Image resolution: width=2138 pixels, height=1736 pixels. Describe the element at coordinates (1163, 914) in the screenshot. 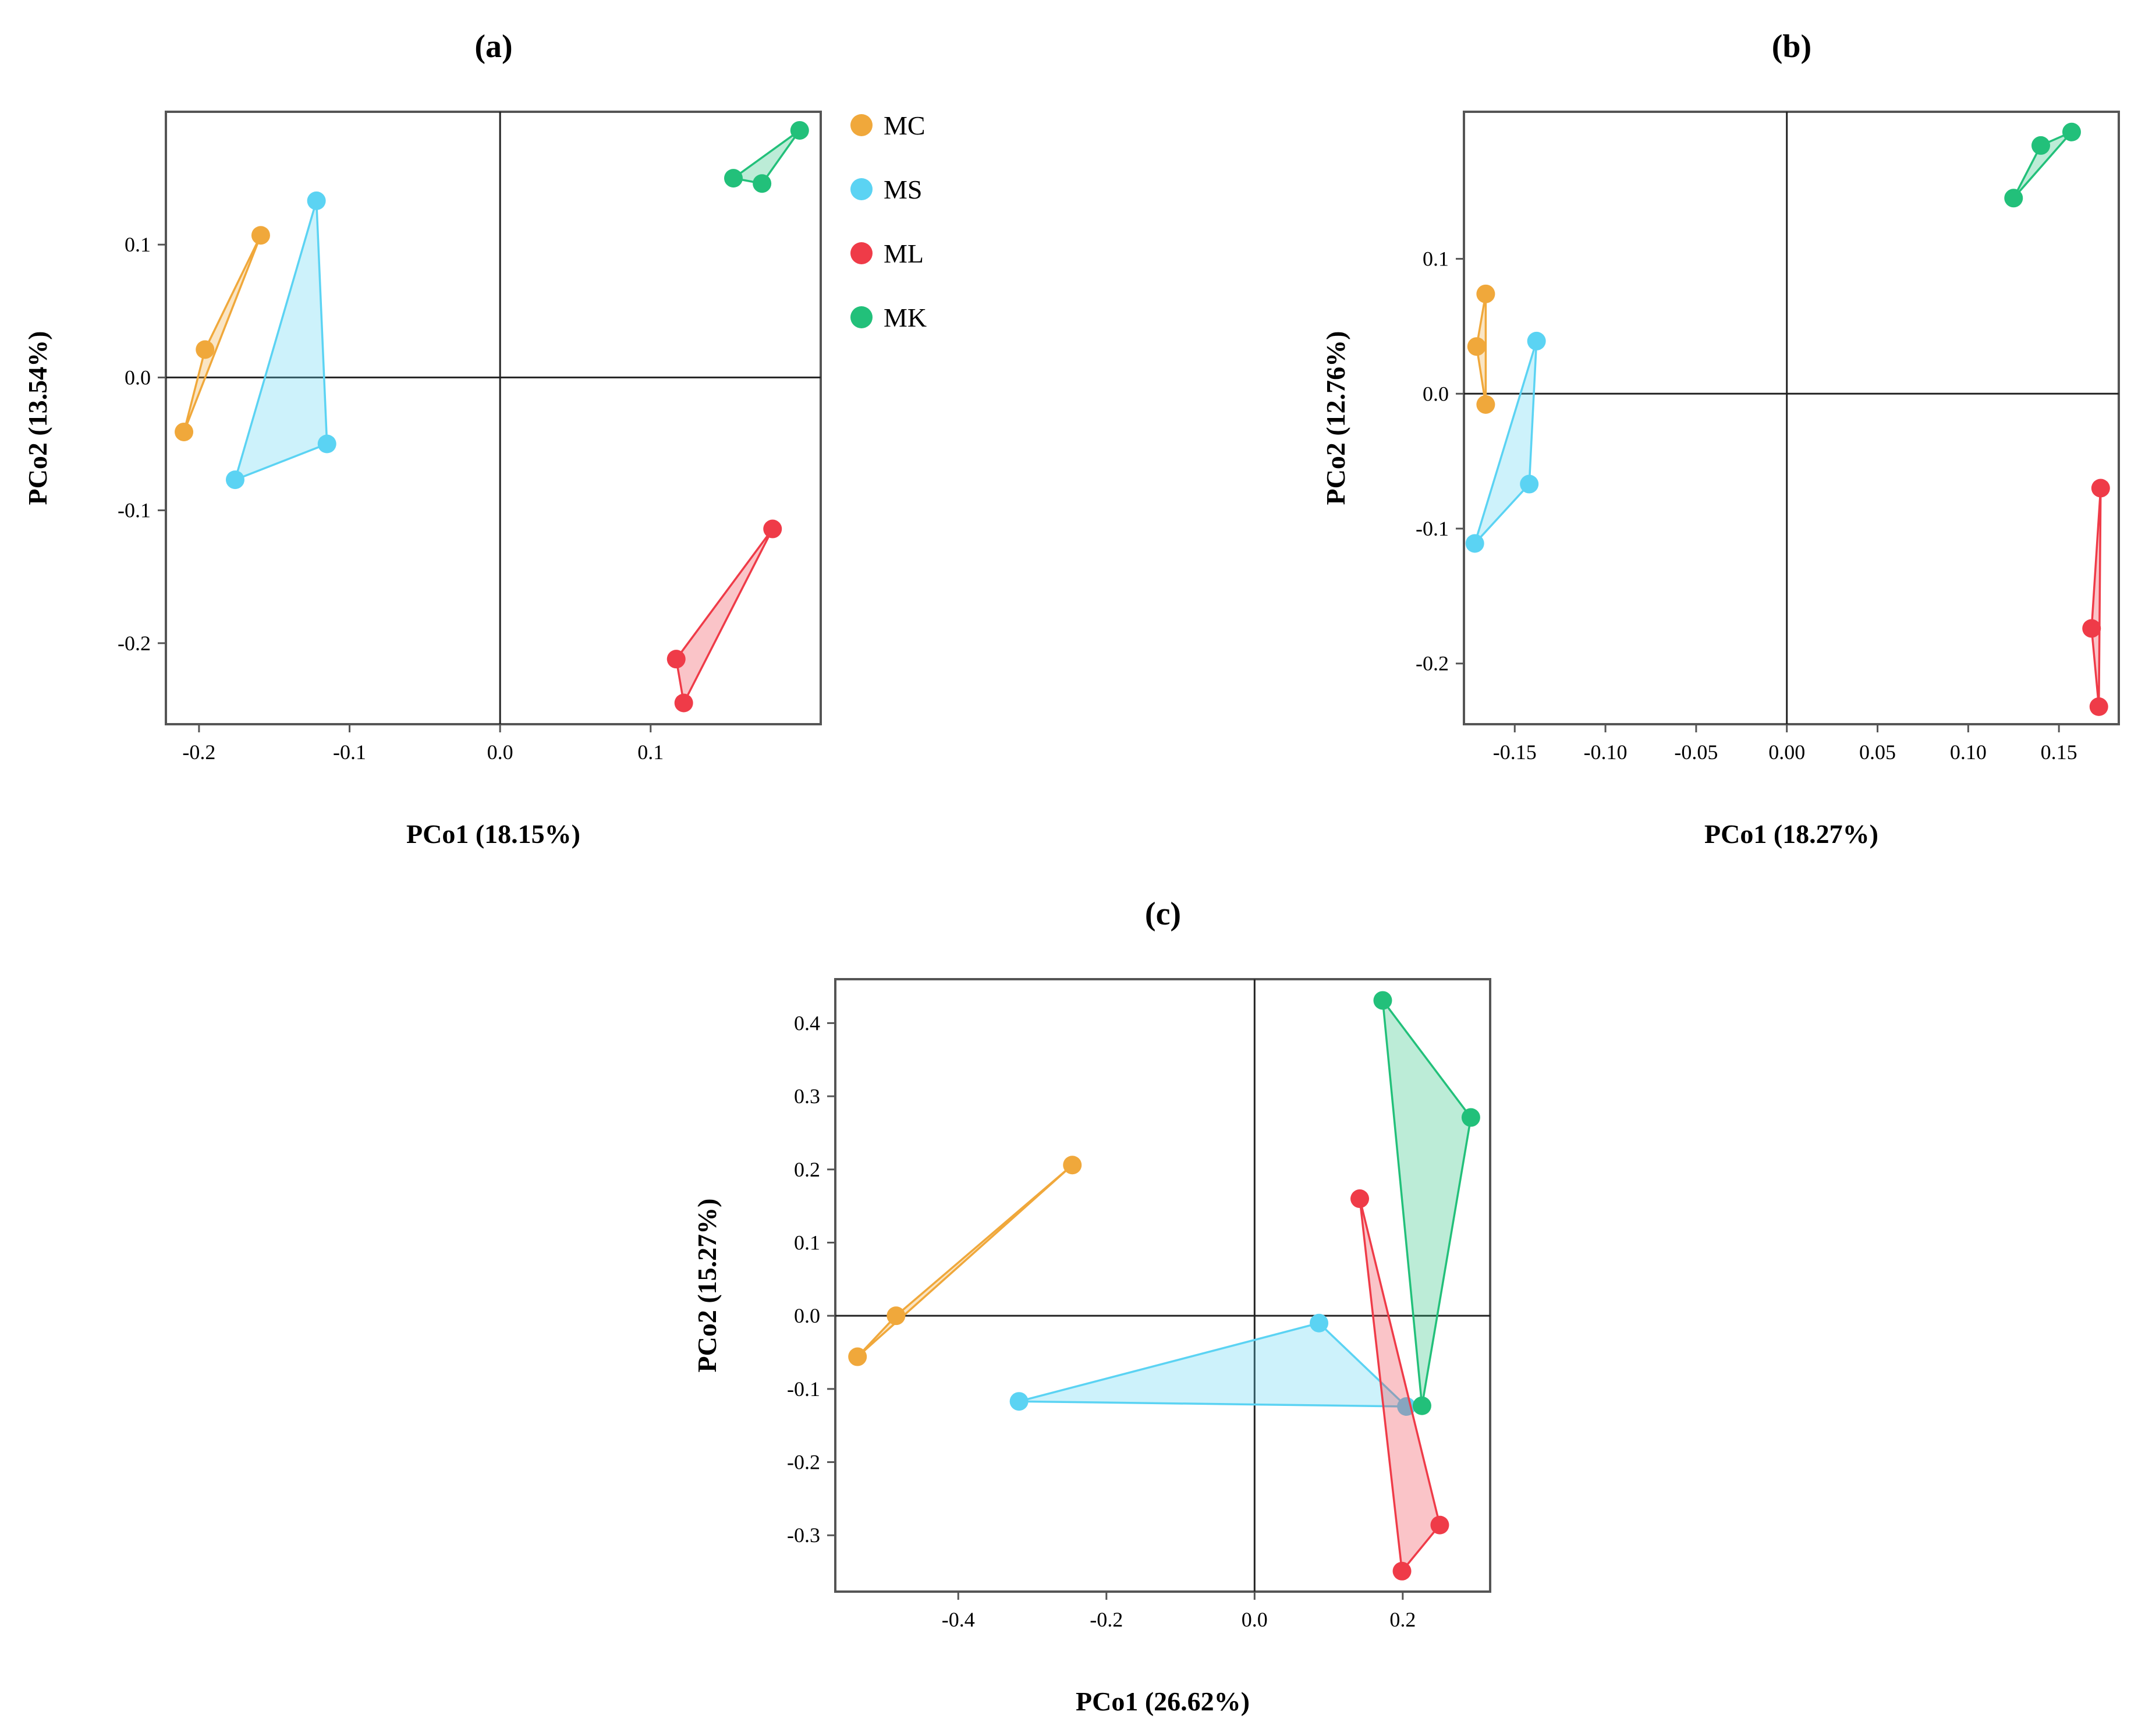

I see `panel-title: (c)` at that location.